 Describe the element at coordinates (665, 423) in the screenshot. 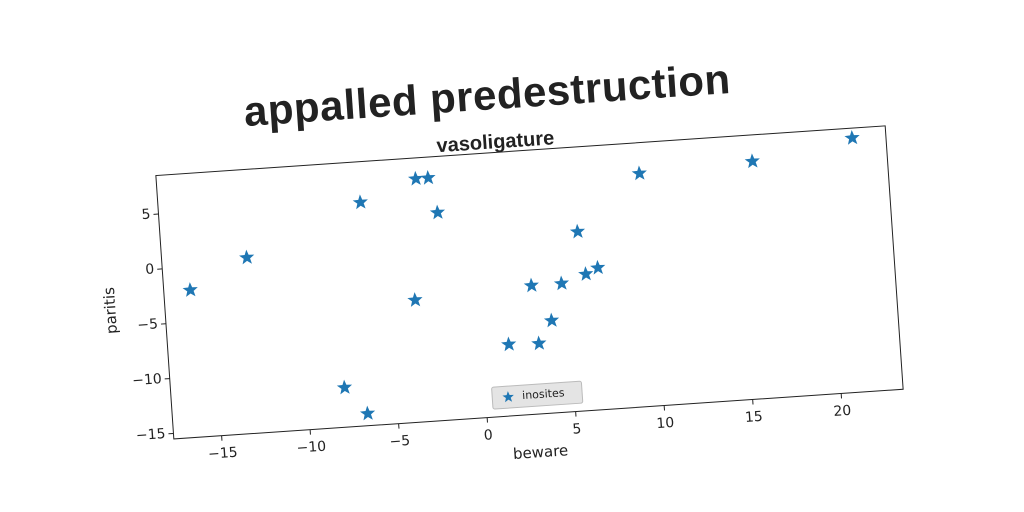

I see `x-tick-label: 10` at that location.